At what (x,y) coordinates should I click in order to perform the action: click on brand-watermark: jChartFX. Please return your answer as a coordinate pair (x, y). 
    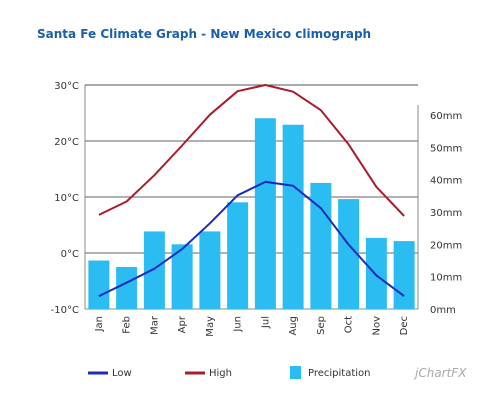
    Looking at the image, I should click on (440, 373).